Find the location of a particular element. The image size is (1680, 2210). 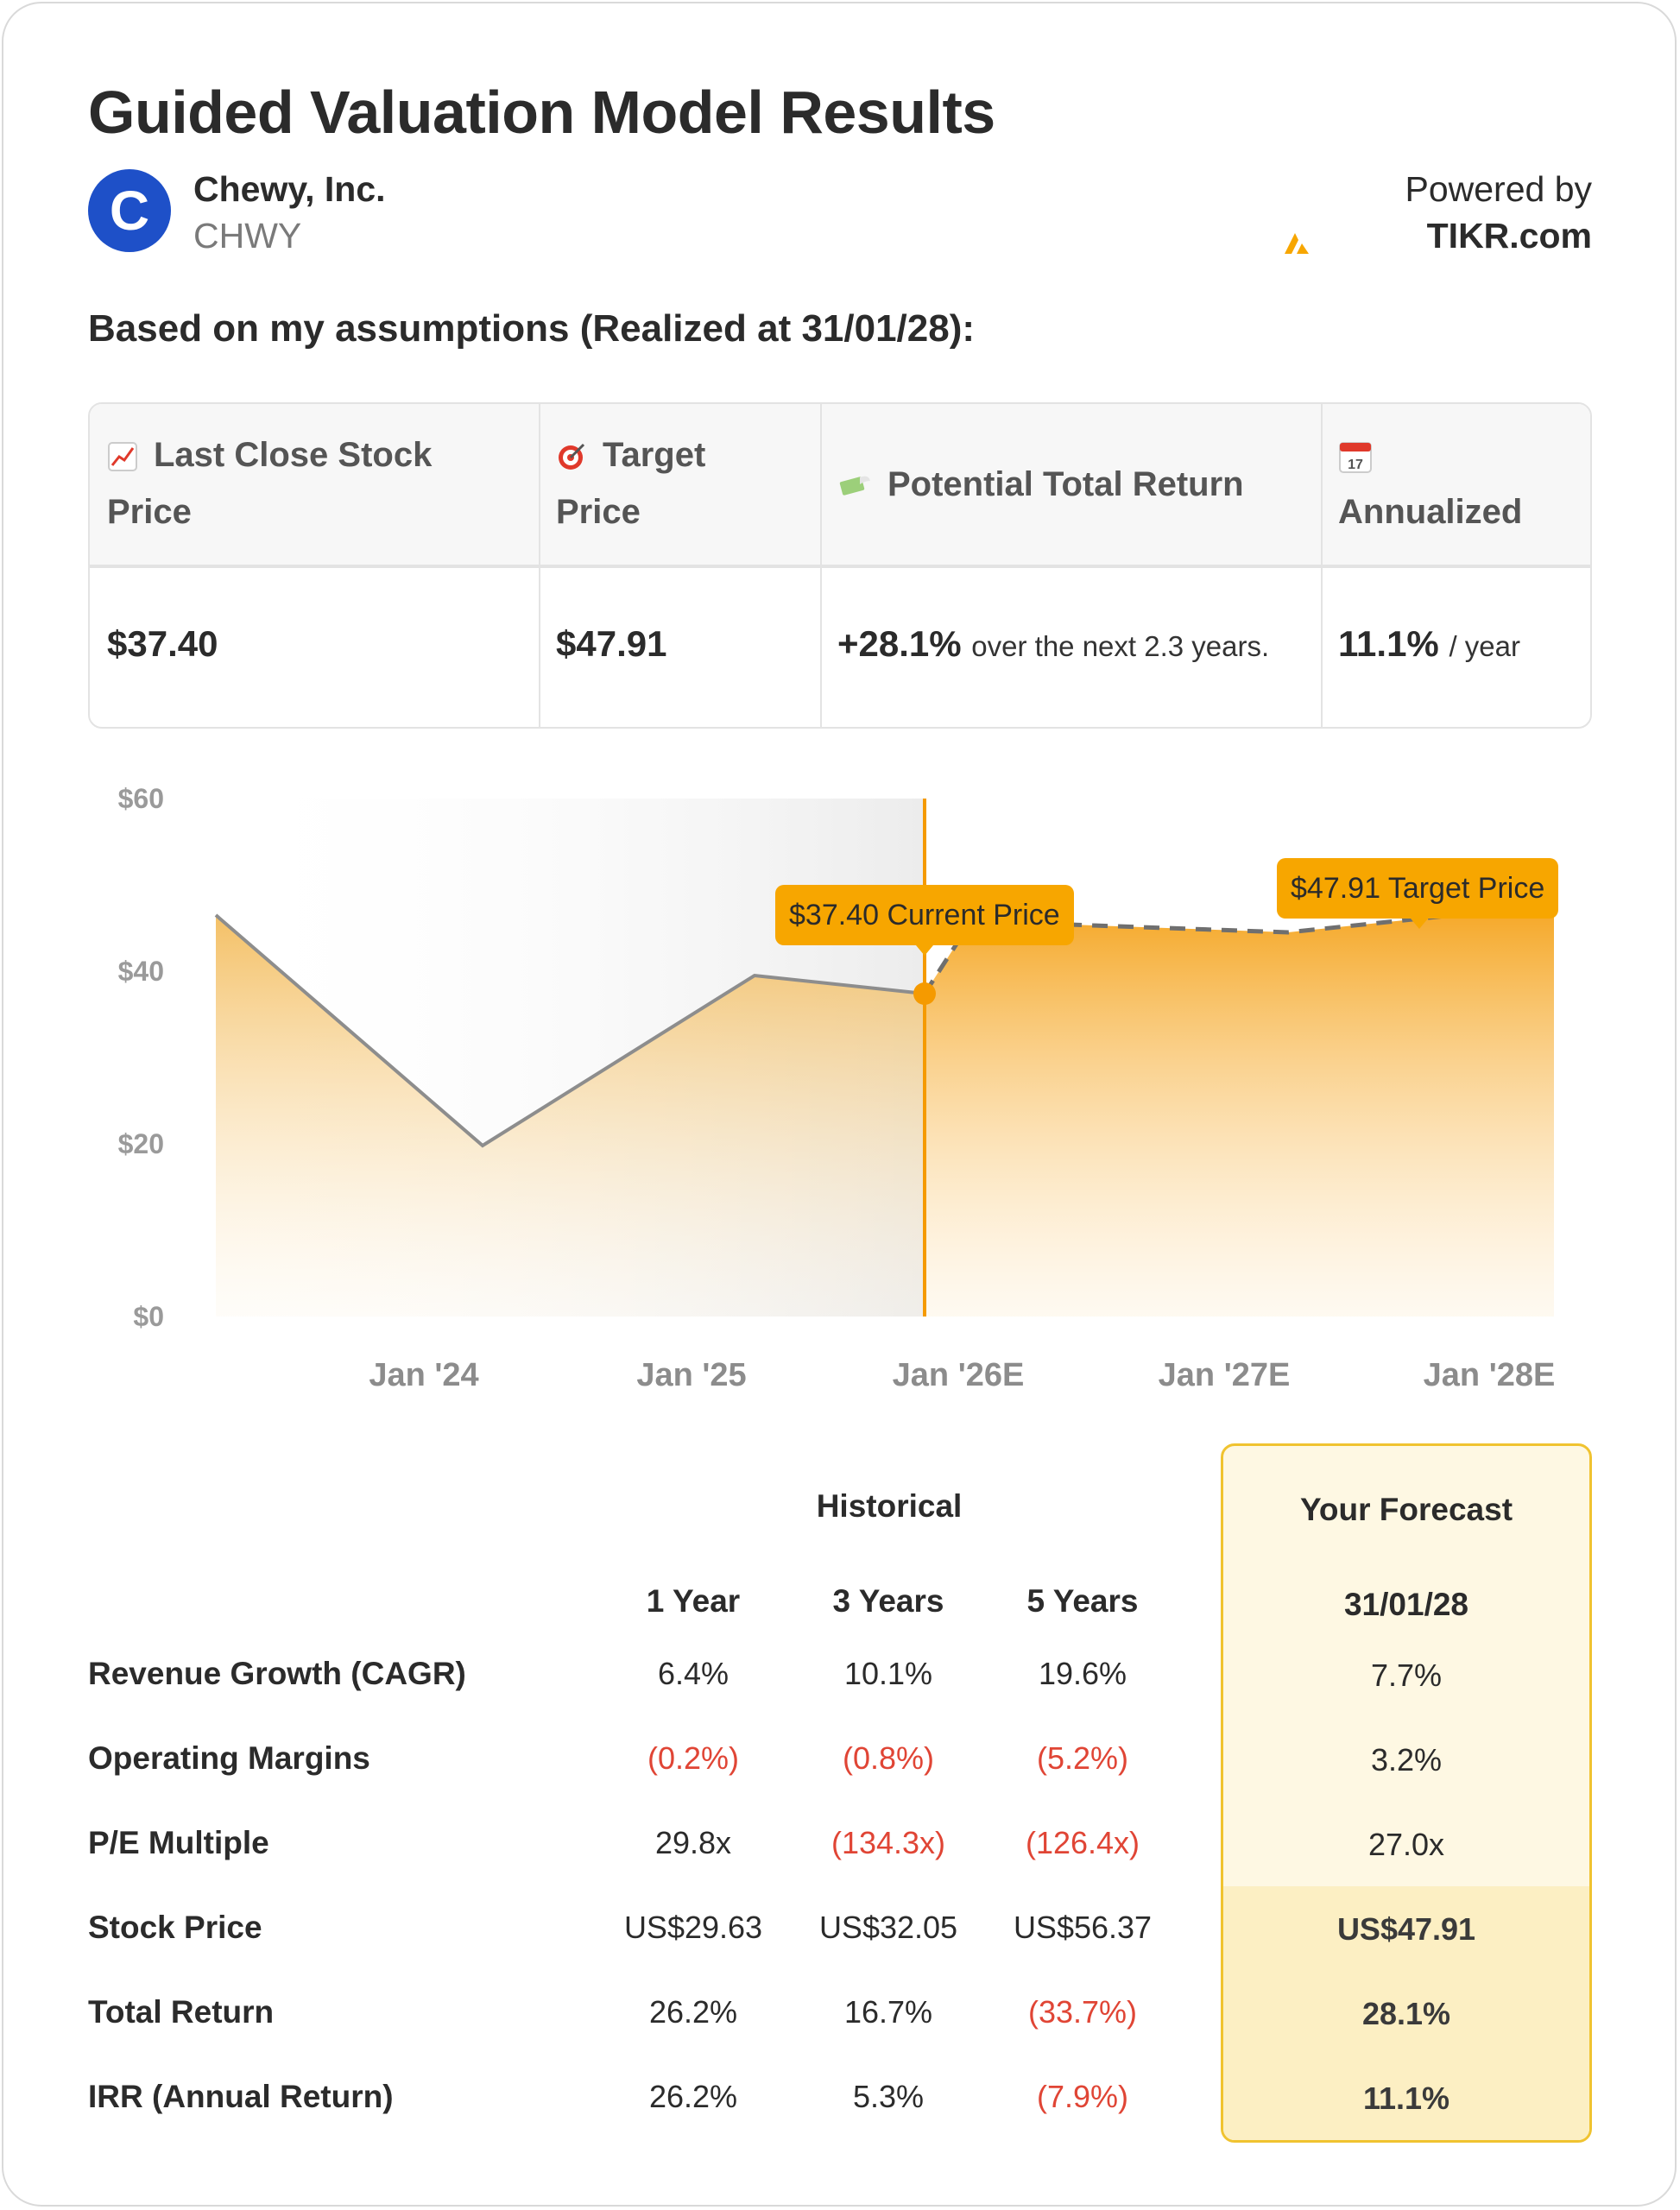

forecast-heading: Your Forecast is located at coordinates (1406, 1510).